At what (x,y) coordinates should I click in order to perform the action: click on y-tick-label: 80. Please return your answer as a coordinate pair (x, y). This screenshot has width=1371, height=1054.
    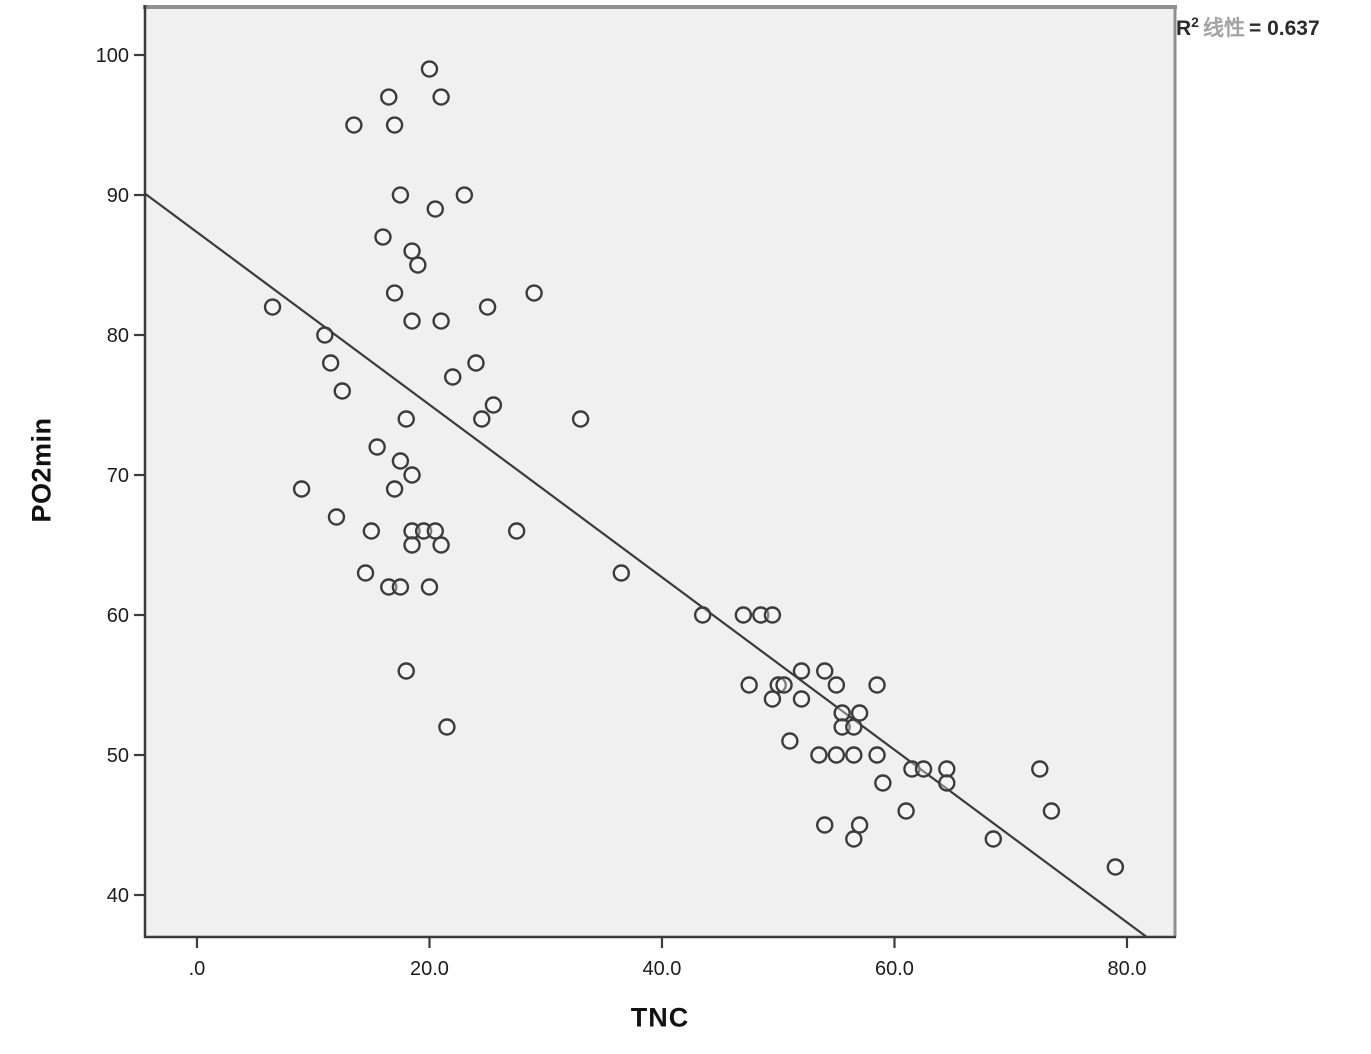
    Looking at the image, I should click on (118, 336).